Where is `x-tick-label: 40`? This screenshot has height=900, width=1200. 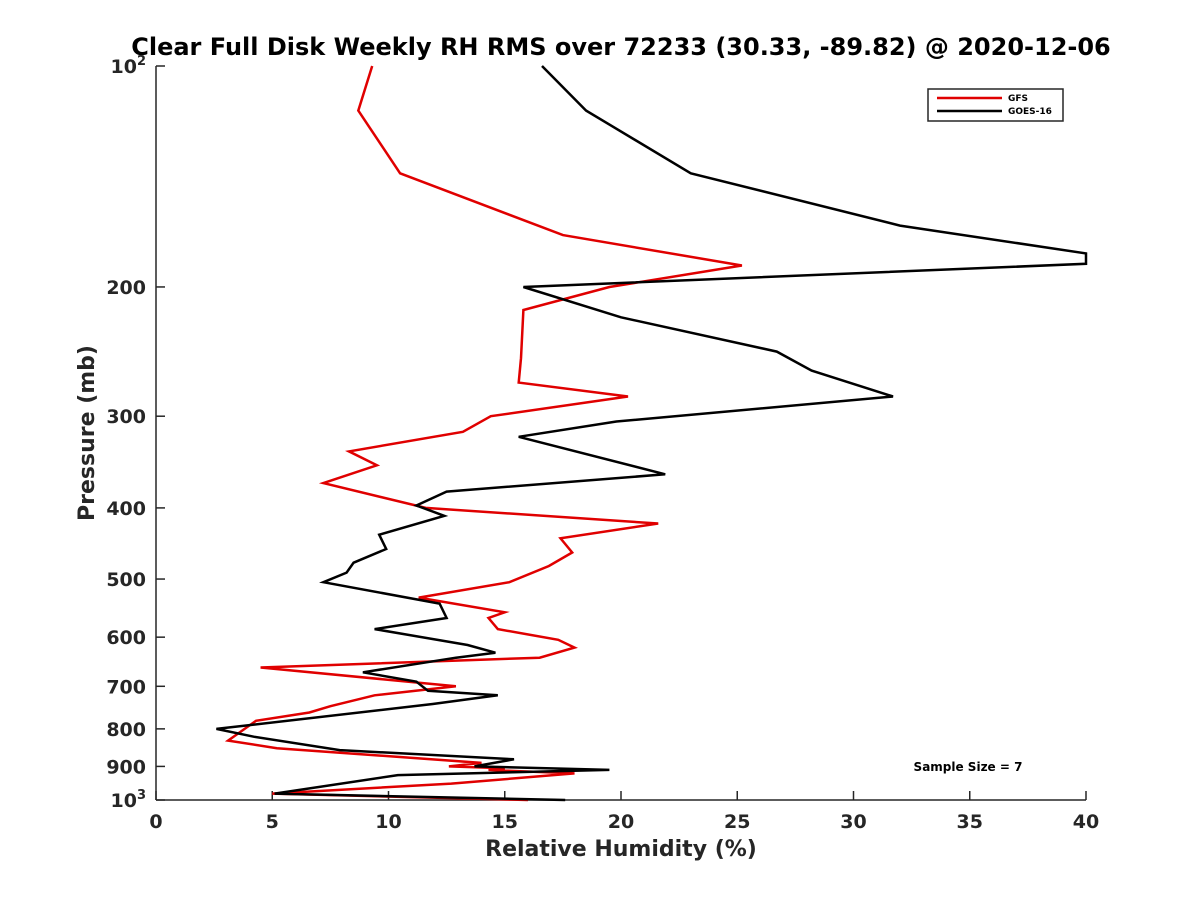 x-tick-label: 40 is located at coordinates (1086, 822).